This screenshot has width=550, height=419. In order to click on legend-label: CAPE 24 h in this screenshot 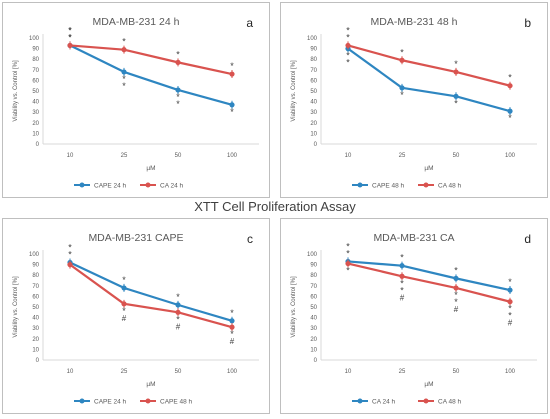, I will do `click(110, 186)`.